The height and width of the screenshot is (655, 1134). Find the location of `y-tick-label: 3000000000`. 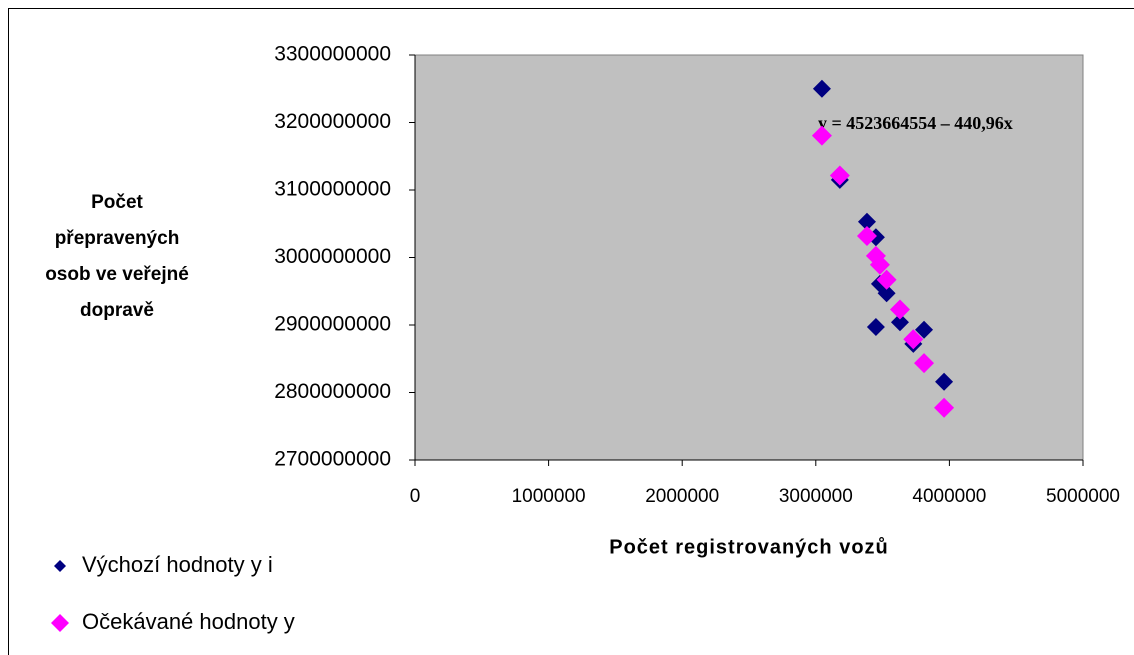

y-tick-label: 3000000000 is located at coordinates (332, 256).